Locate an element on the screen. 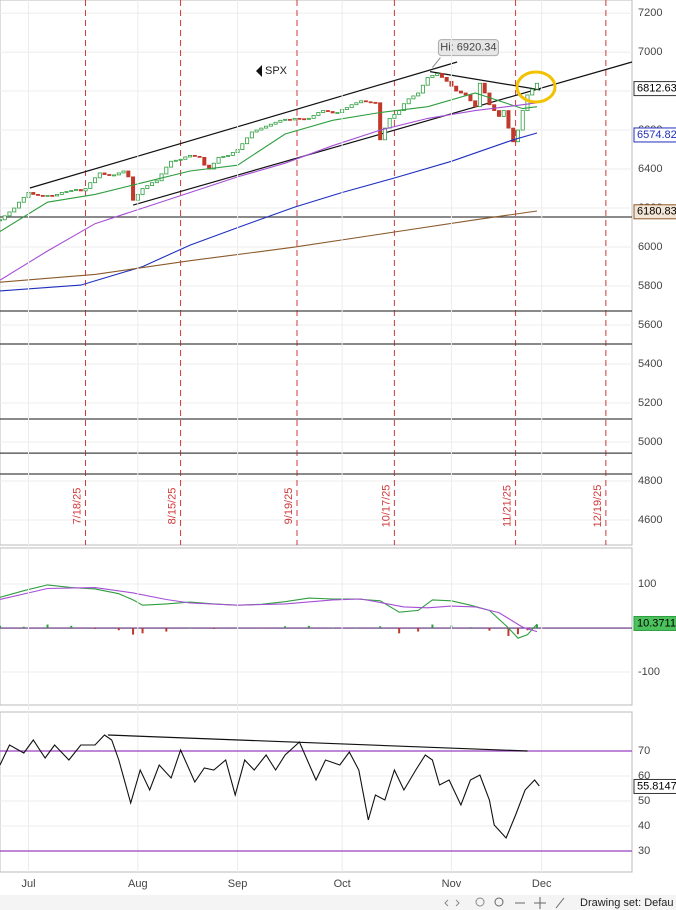 Image resolution: width=676 pixels, height=910 pixels. last-value-label: 6180.83 is located at coordinates (656, 212).